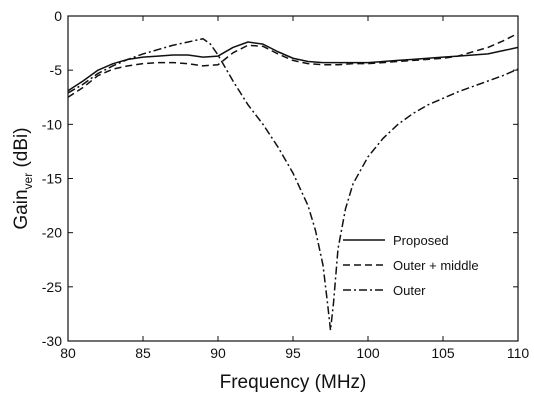  Describe the element at coordinates (421, 240) in the screenshot. I see `legend-label: Proposed` at that location.